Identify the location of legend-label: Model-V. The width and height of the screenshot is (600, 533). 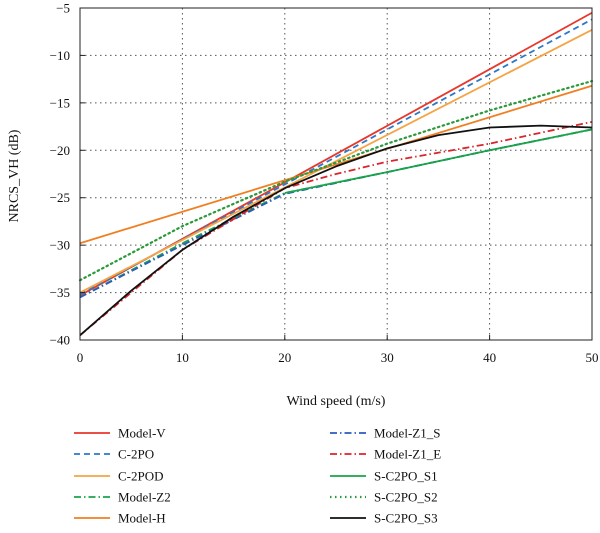
(142, 433).